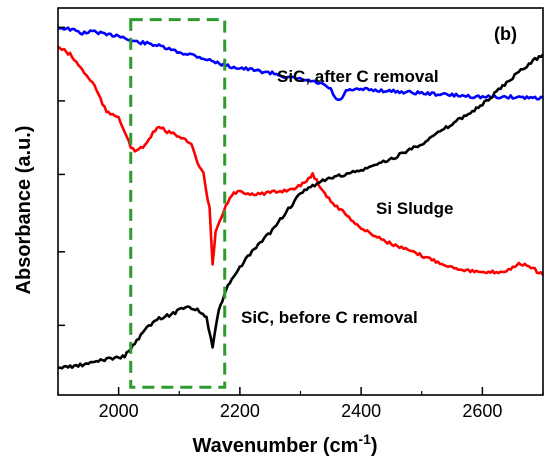 This screenshot has width=550, height=465. Describe the element at coordinates (482, 411) in the screenshot. I see `x-tick-label-2600: 2600` at that location.